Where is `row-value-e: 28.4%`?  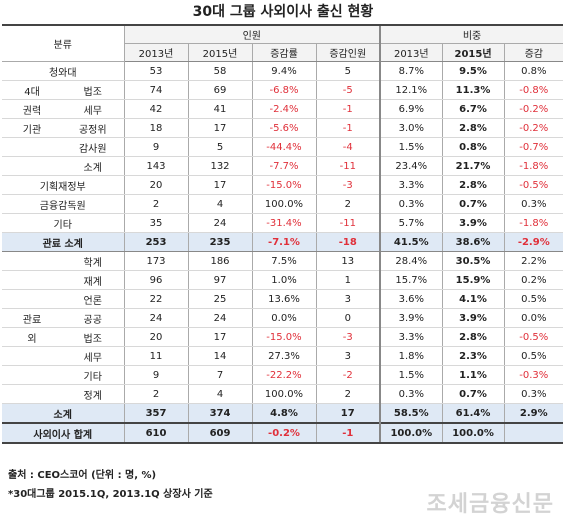 row-value-e: 28.4% is located at coordinates (411, 261).